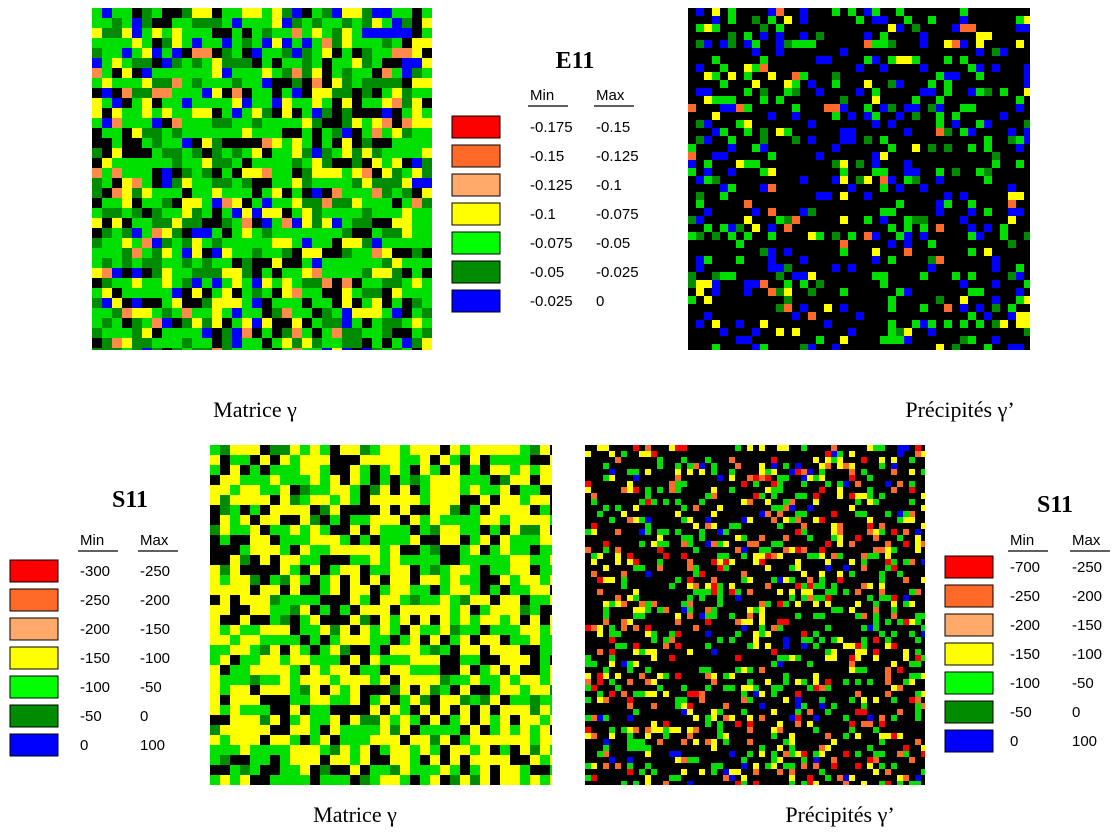  What do you see at coordinates (155, 658) in the screenshot?
I see `legend-max: -100` at bounding box center [155, 658].